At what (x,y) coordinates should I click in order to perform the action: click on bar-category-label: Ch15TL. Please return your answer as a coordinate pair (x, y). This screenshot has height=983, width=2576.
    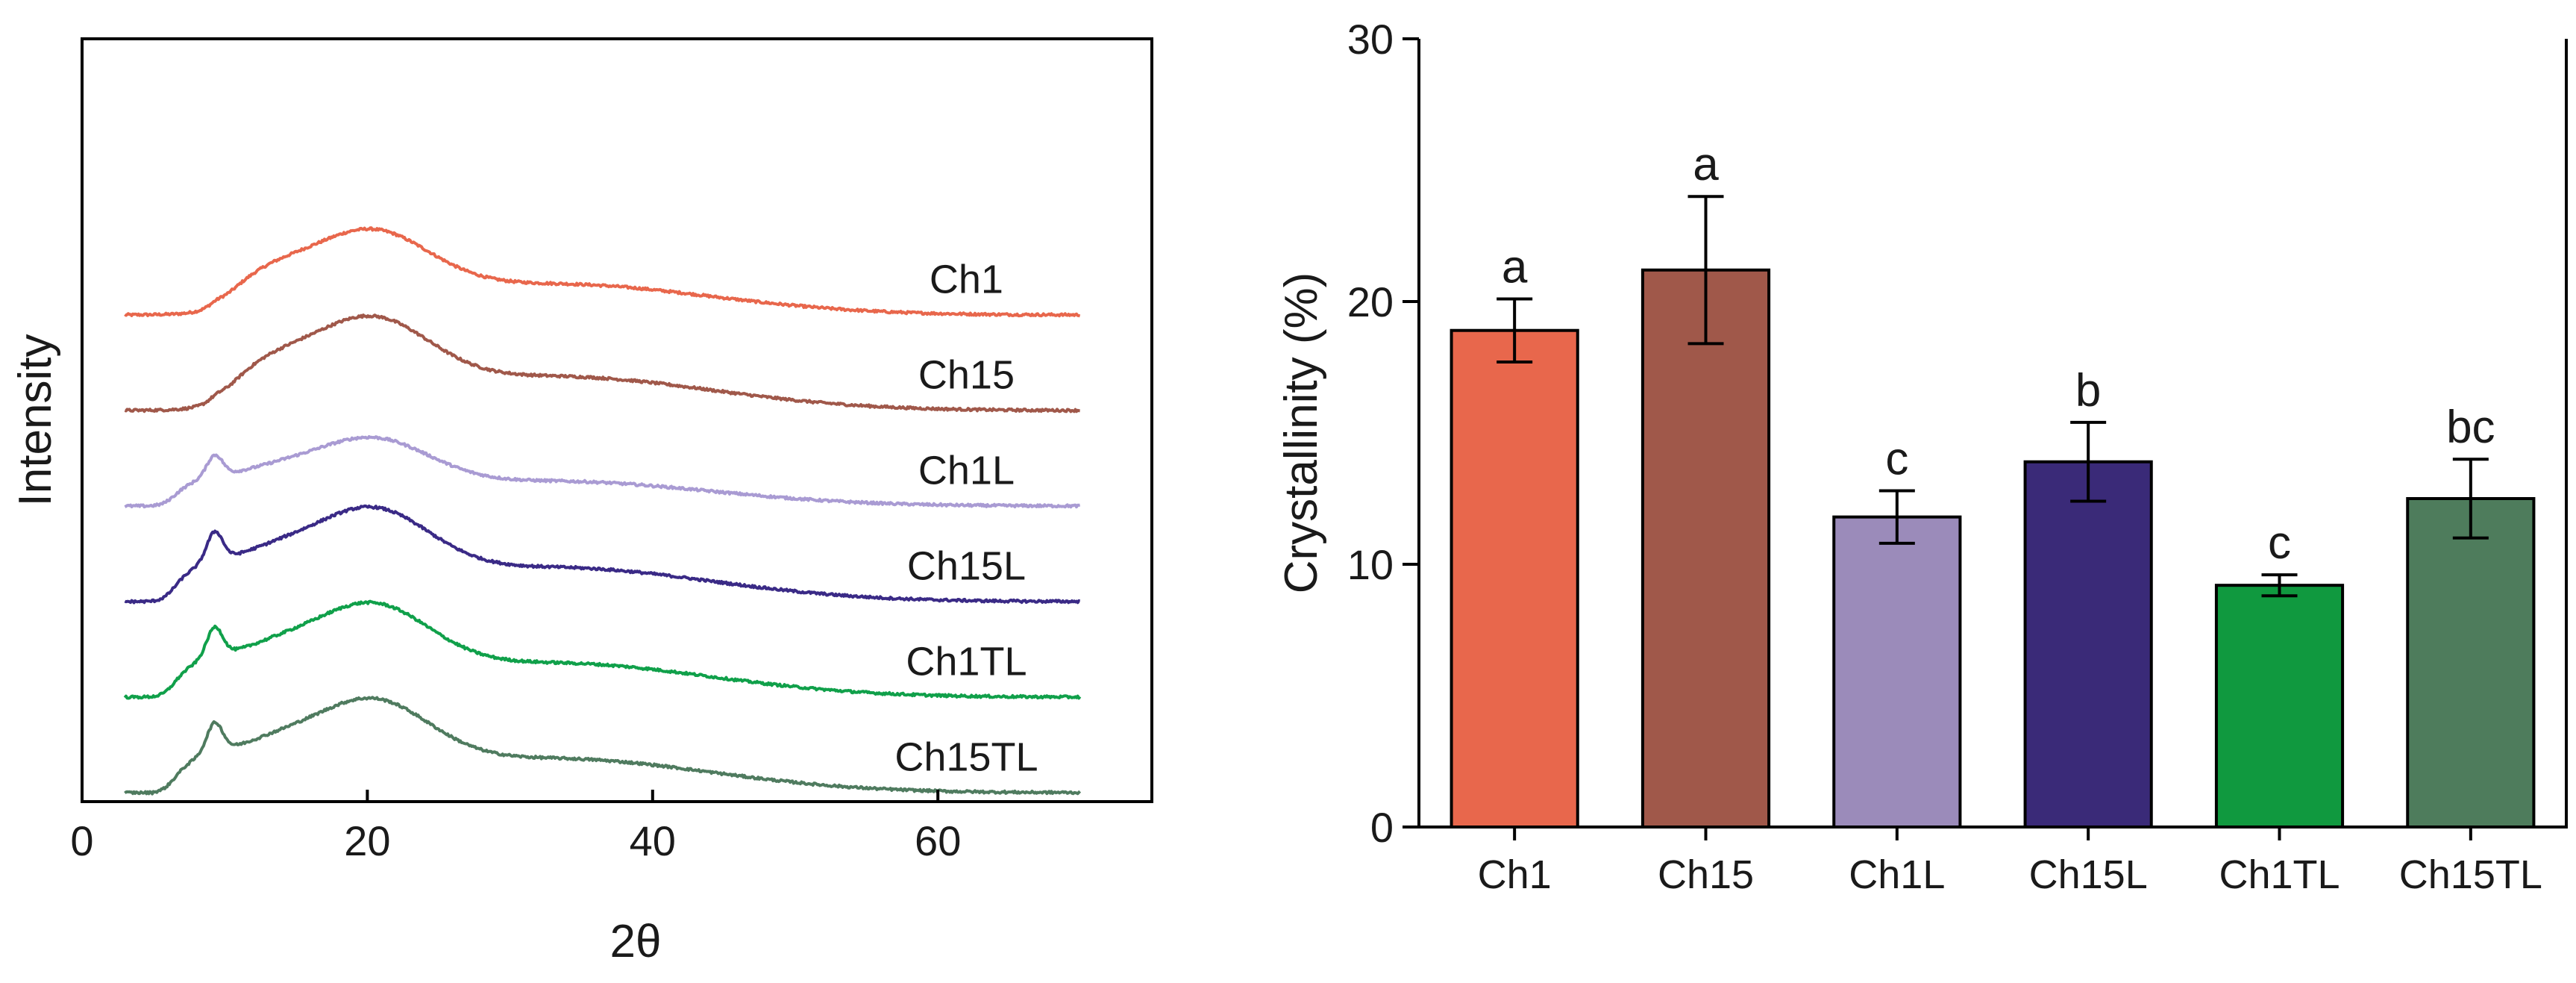
    Looking at the image, I should click on (2470, 875).